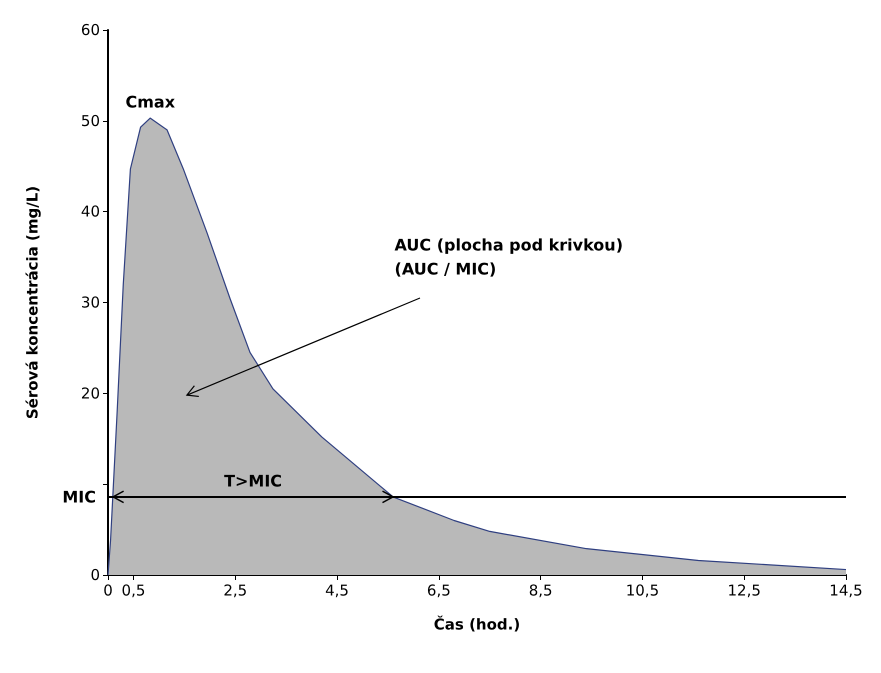 Image resolution: width=881 pixels, height=673 pixels. Describe the element at coordinates (643, 591) in the screenshot. I see `x-tick-label: 10,5` at that location.